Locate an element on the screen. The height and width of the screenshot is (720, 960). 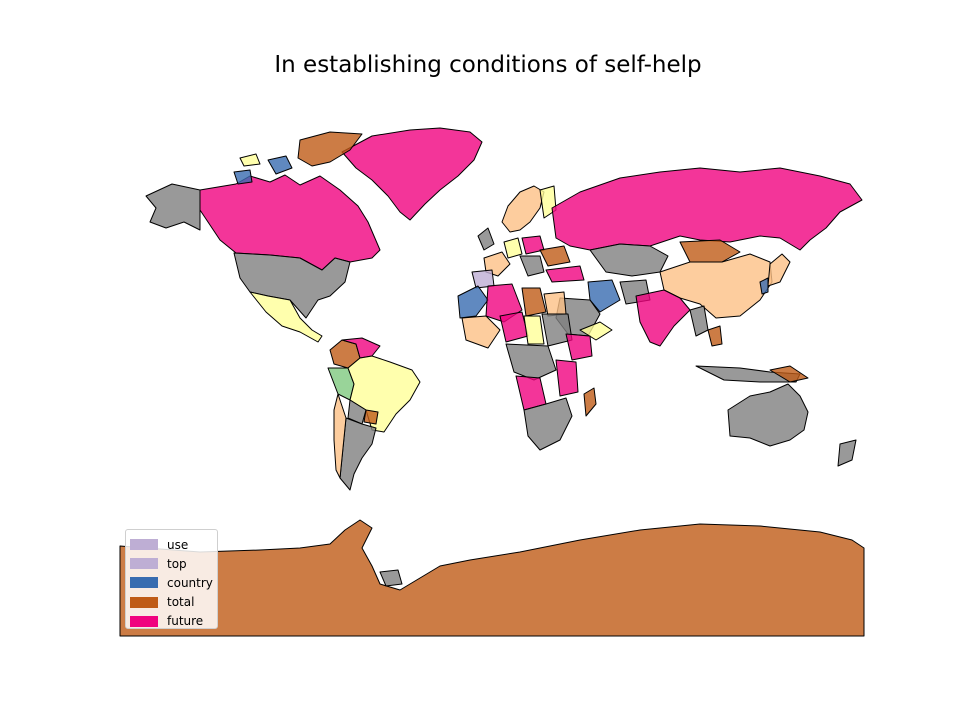
legend-item-country: country is located at coordinates (173, 582).